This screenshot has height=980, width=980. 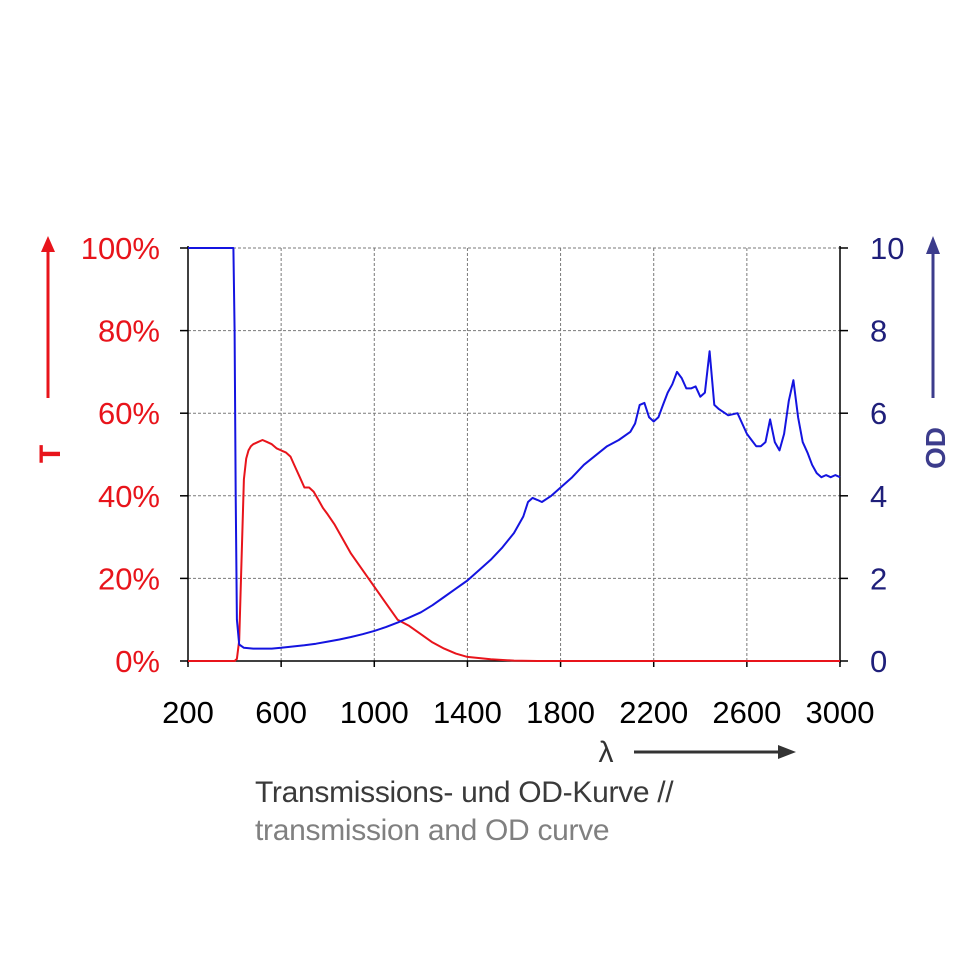 What do you see at coordinates (887, 248) in the screenshot?
I see `right-tick-label: 10` at bounding box center [887, 248].